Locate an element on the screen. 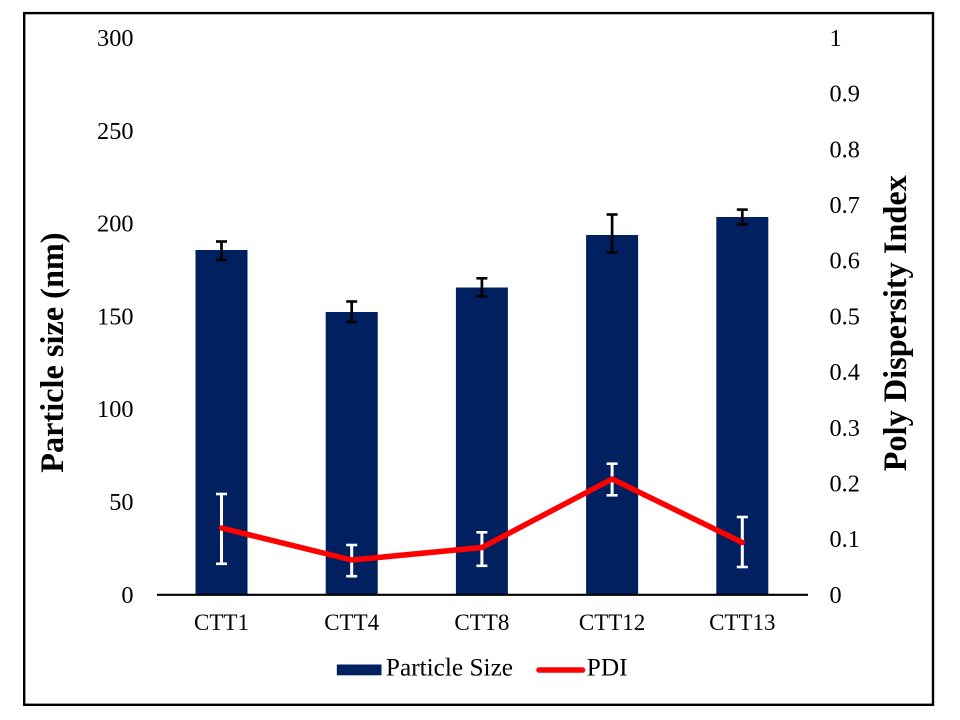  svg-text: 250 is located at coordinates (115, 131).